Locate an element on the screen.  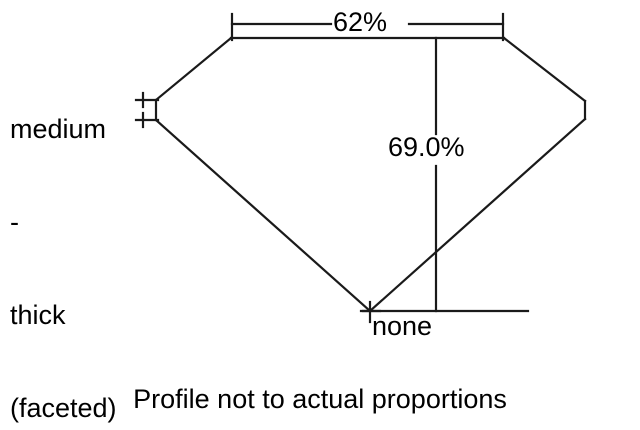
table-dimension is located at coordinates (367, 27).